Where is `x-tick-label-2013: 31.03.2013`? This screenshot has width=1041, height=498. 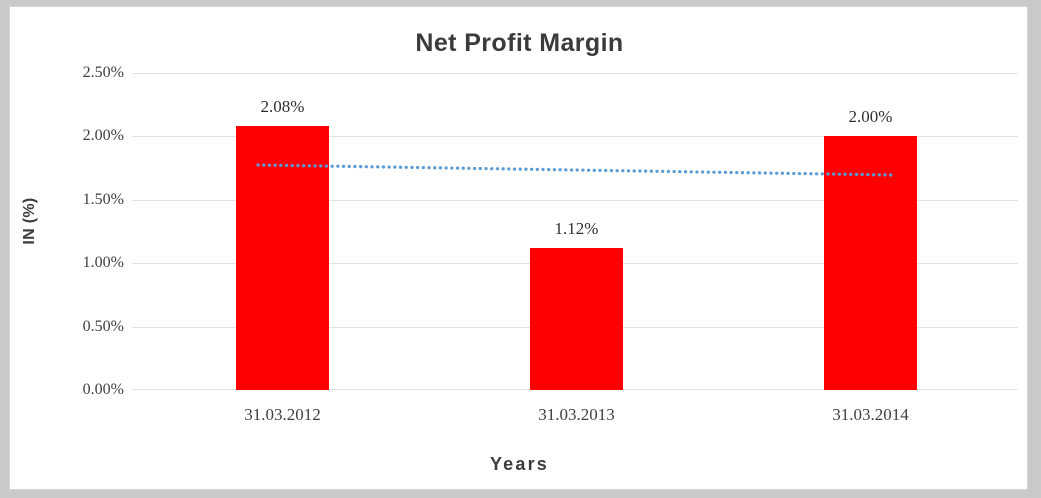
x-tick-label-2013: 31.03.2013 is located at coordinates (576, 414).